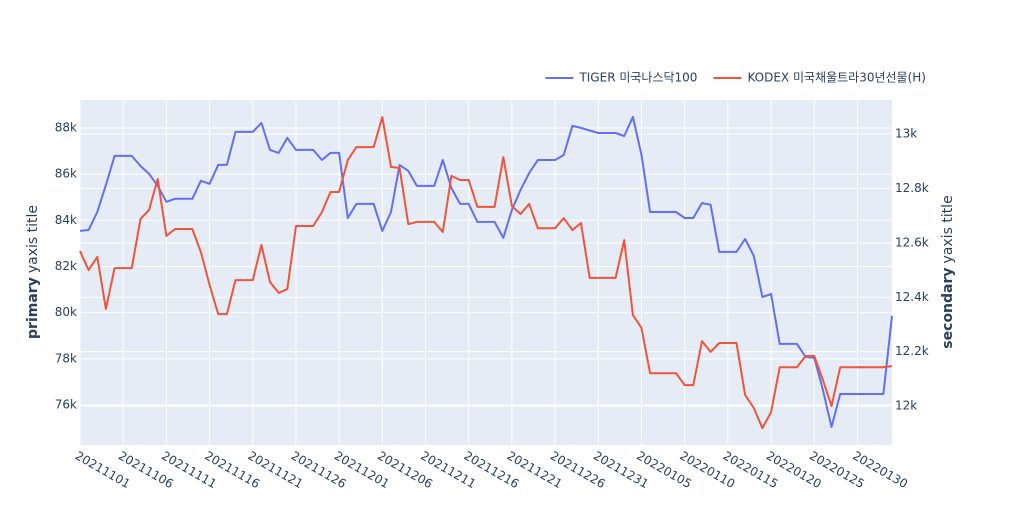 The height and width of the screenshot is (525, 1024). Describe the element at coordinates (948, 229) in the screenshot. I see `y2-title-rest: yaxis title` at that location.